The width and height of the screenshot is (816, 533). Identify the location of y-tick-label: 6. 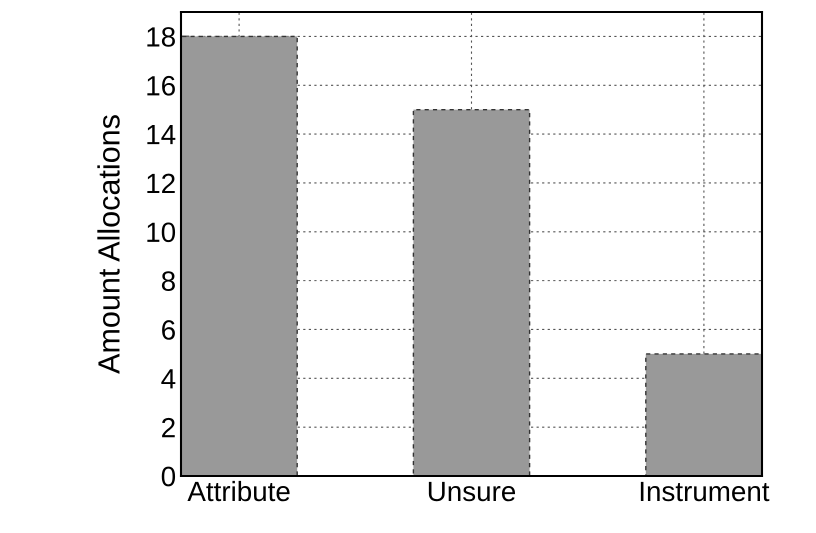
(168, 330).